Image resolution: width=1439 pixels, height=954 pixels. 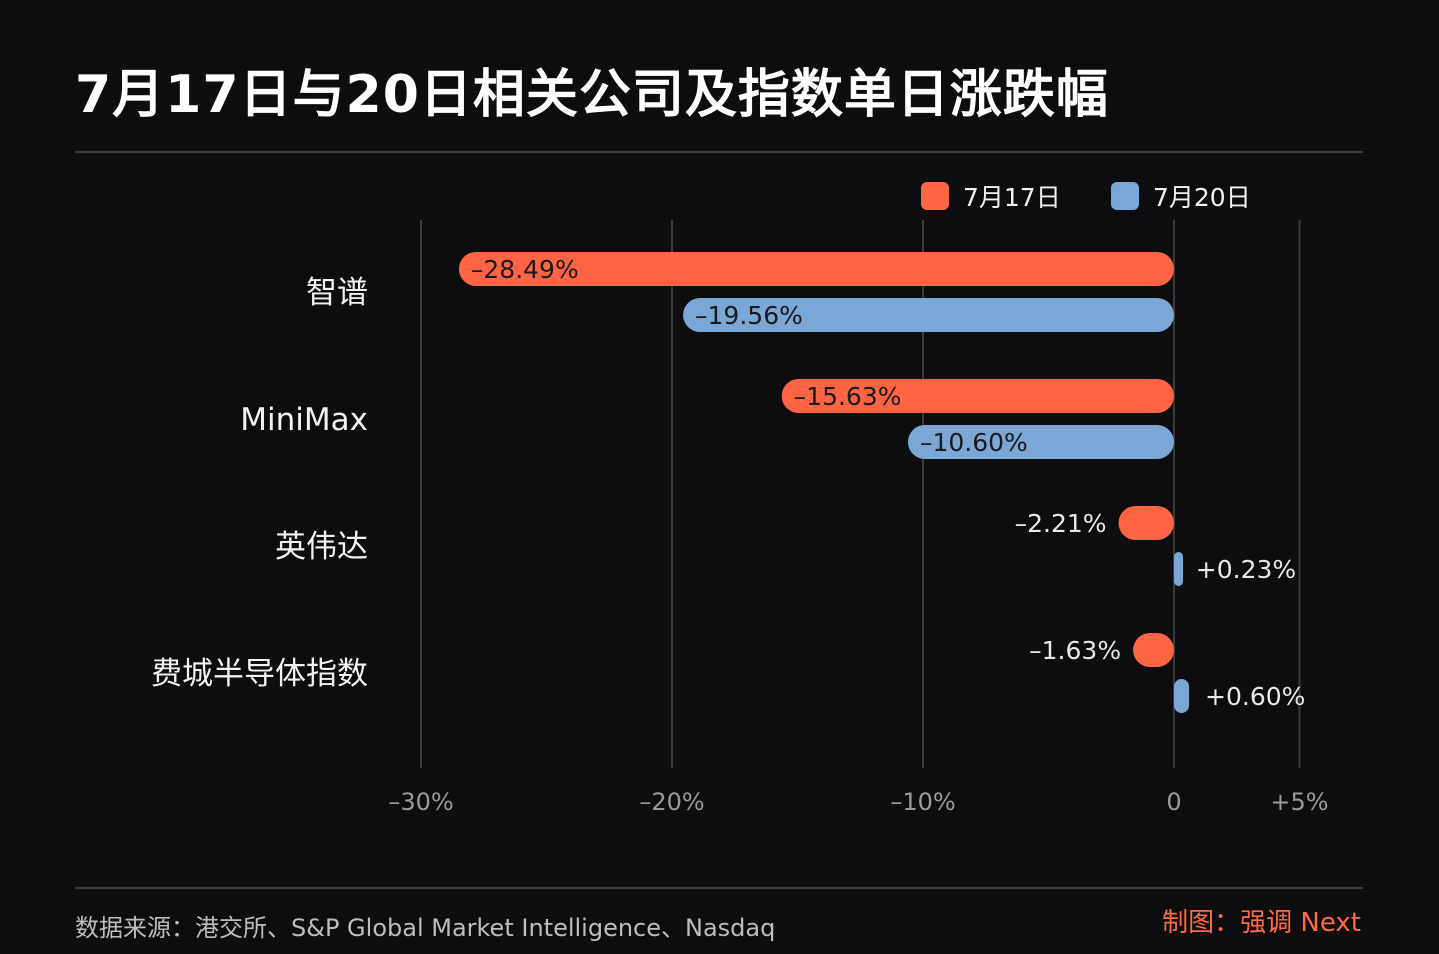 What do you see at coordinates (922, 802) in the screenshot?
I see `x-tick-label: –10%` at bounding box center [922, 802].